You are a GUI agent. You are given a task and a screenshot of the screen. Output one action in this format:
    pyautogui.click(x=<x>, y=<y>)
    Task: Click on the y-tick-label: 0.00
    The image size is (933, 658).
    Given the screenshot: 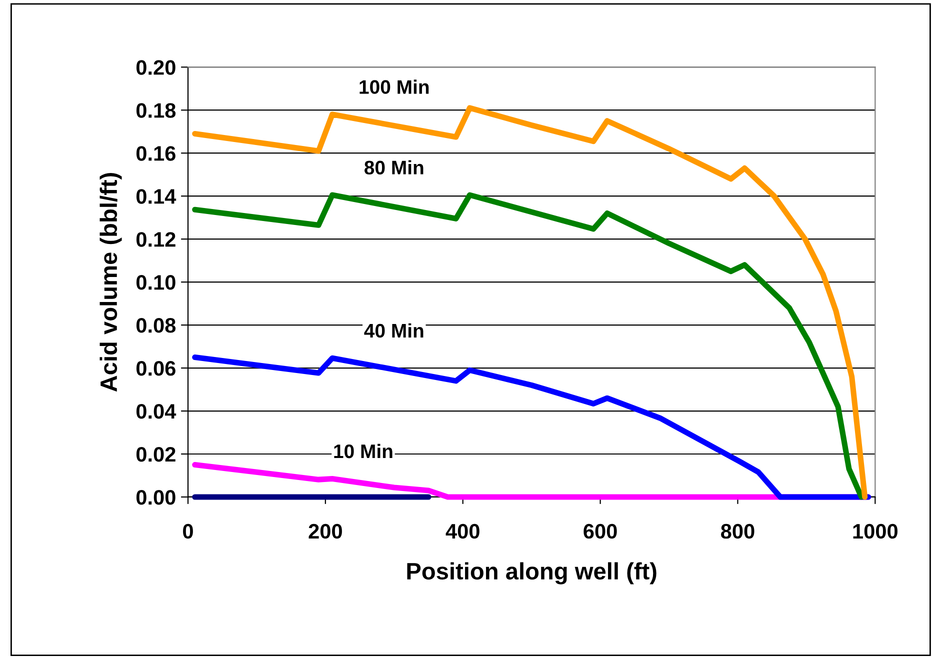 What is the action you would take?
    pyautogui.click(x=156, y=497)
    